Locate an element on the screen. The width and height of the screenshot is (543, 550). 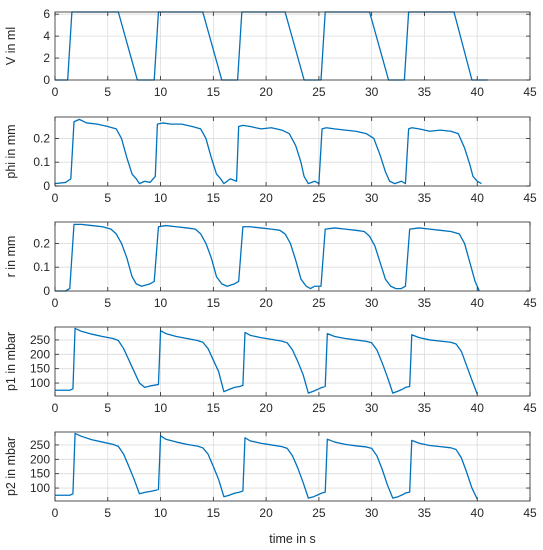
y-axis-label: V in ml is located at coordinates (11, 46).